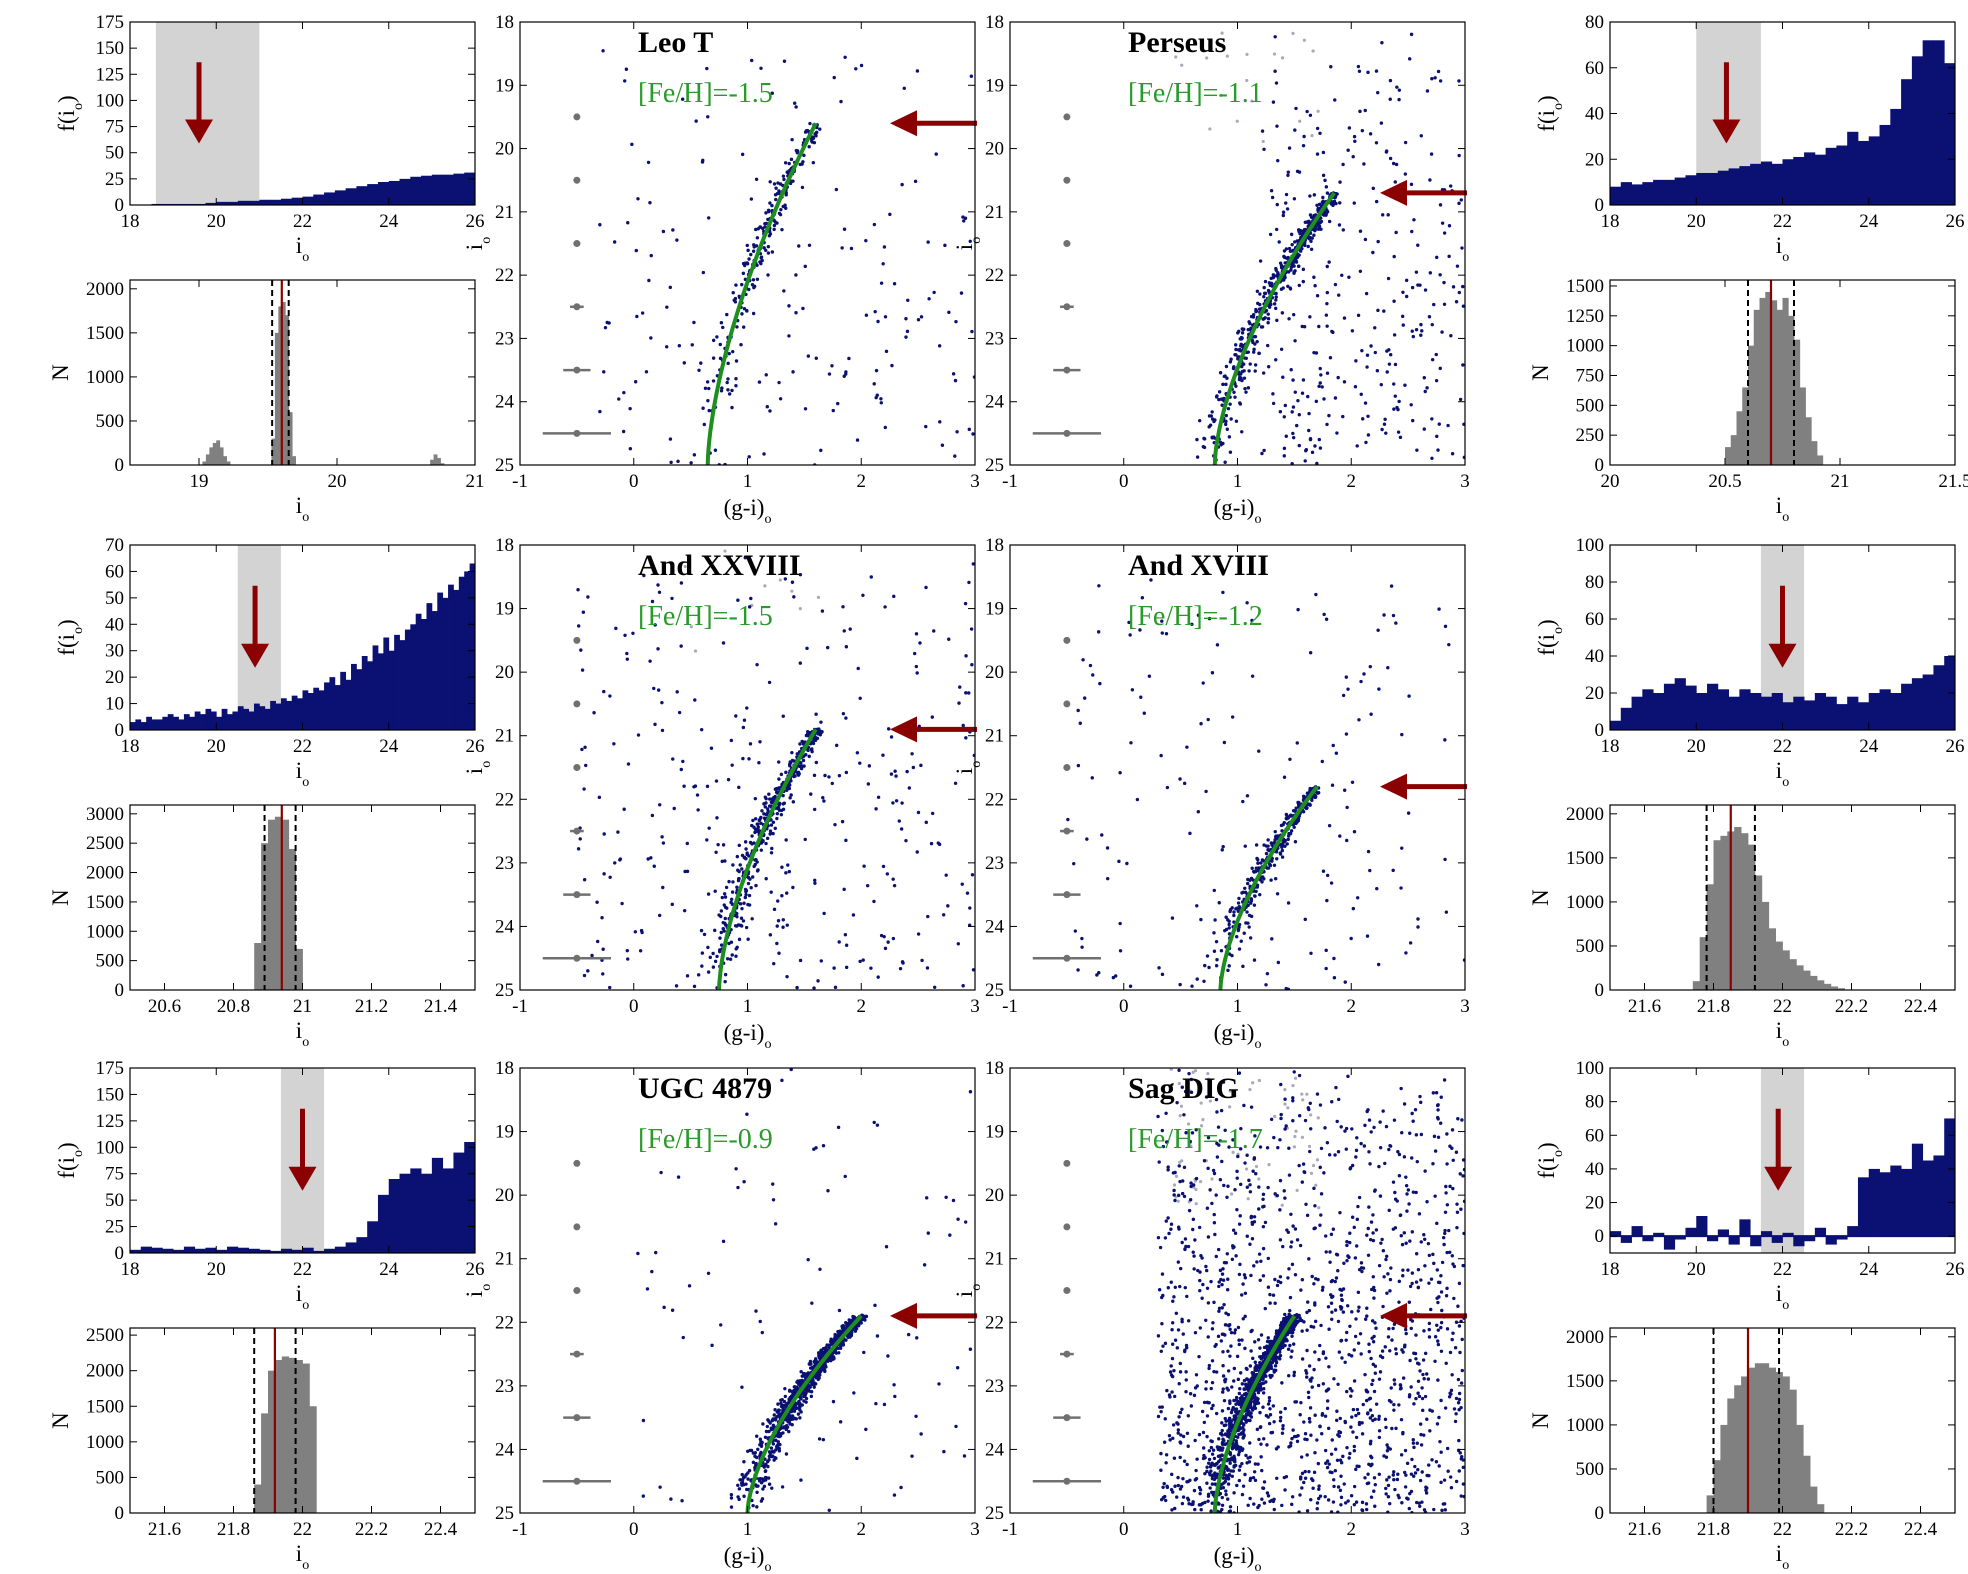 This screenshot has width=1968, height=1574. Describe the element at coordinates (862, 481) in the screenshot. I see `x-tick-label: 2` at that location.